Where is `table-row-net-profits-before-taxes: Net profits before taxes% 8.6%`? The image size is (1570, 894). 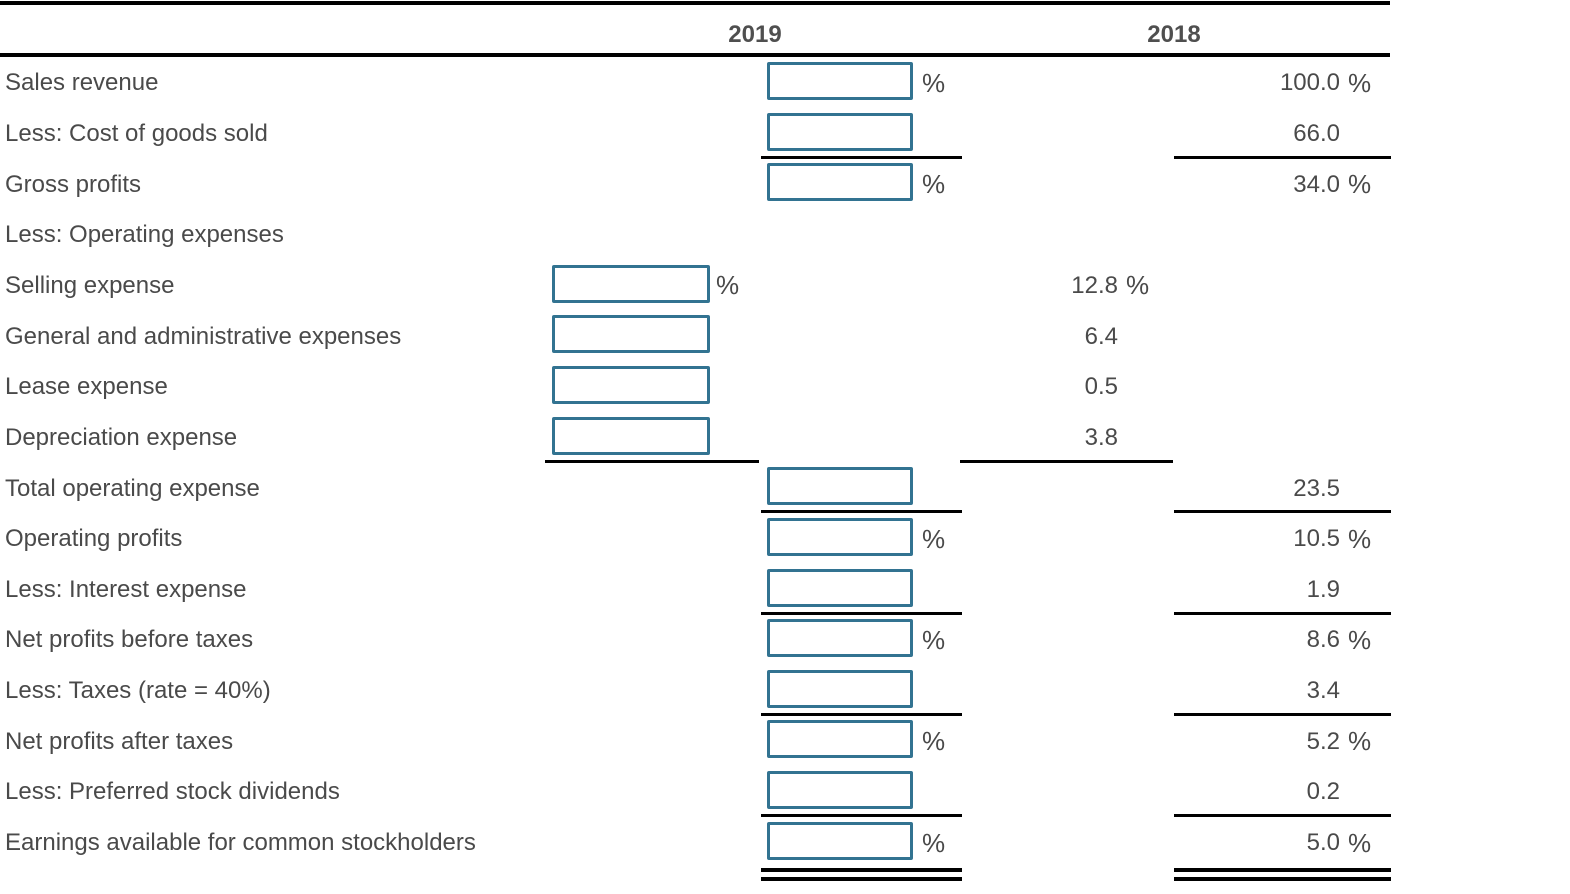
table-row-net-profits-before-taxes: Net profits before taxes% 8.6% is located at coordinates (785, 640).